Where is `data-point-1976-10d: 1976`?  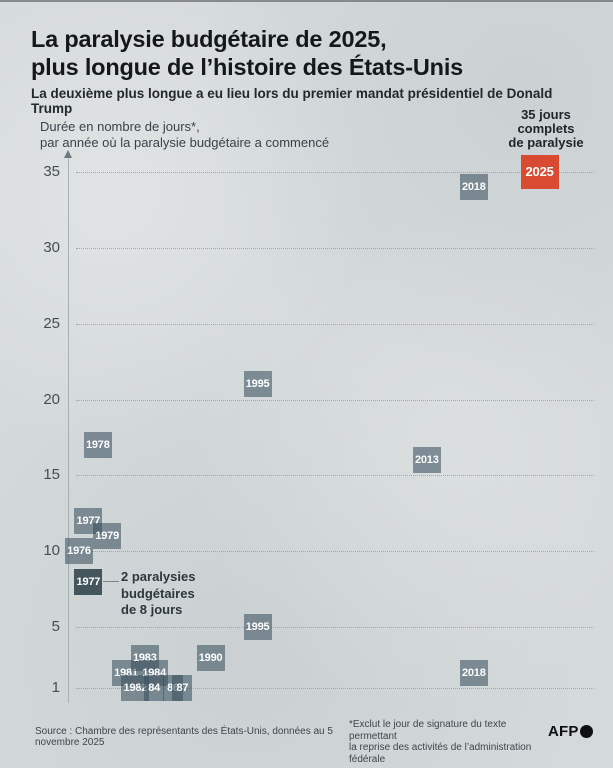 data-point-1976-10d: 1976 is located at coordinates (79, 551).